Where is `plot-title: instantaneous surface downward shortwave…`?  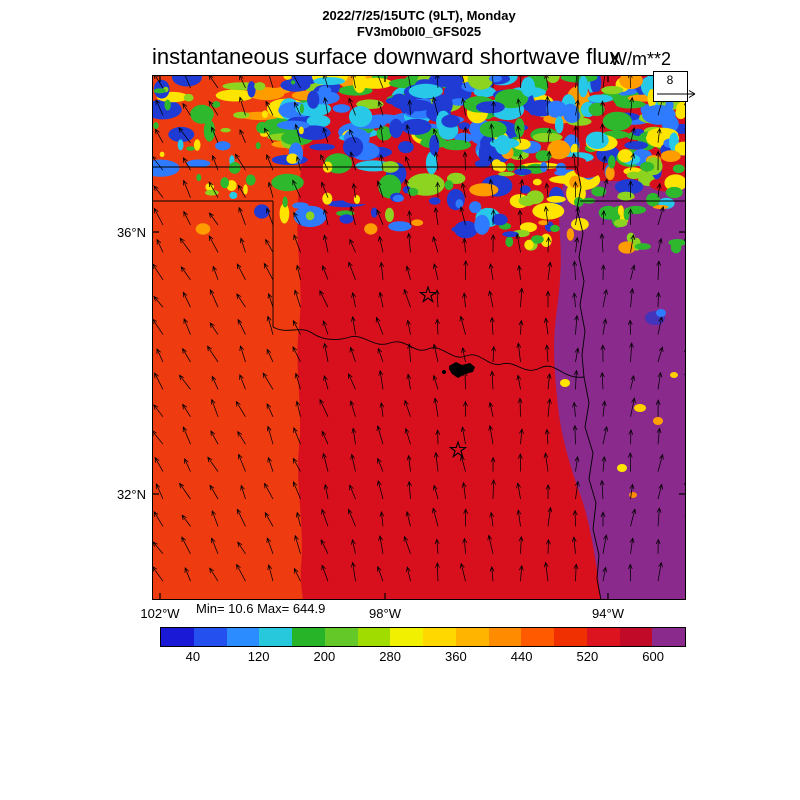
plot-title: instantaneous surface downward shortwave… is located at coordinates (386, 56).